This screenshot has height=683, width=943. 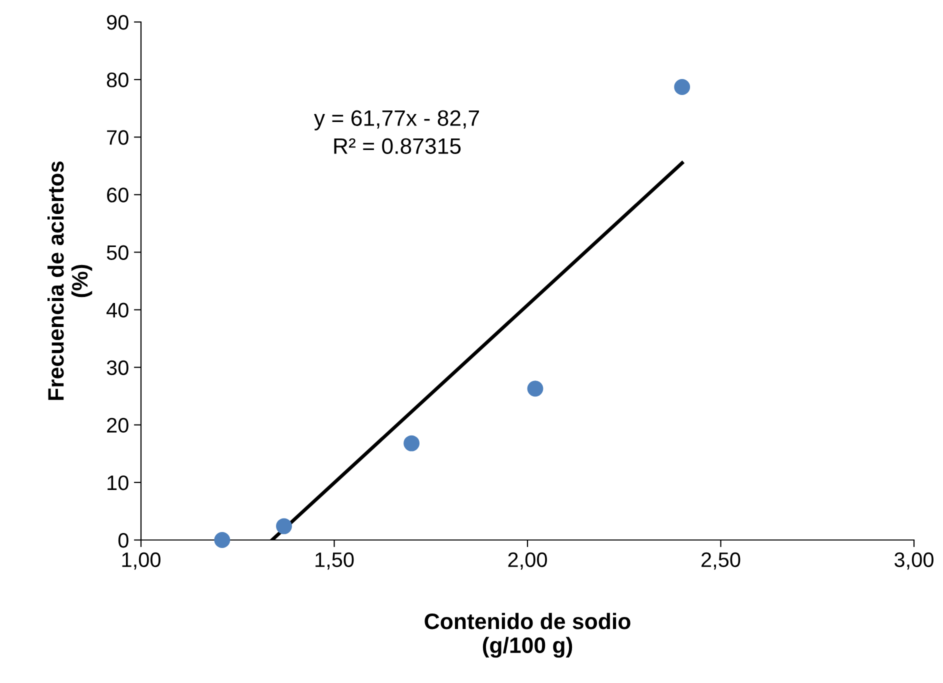 I want to click on y-tick-label: 0, so click(x=123, y=540).